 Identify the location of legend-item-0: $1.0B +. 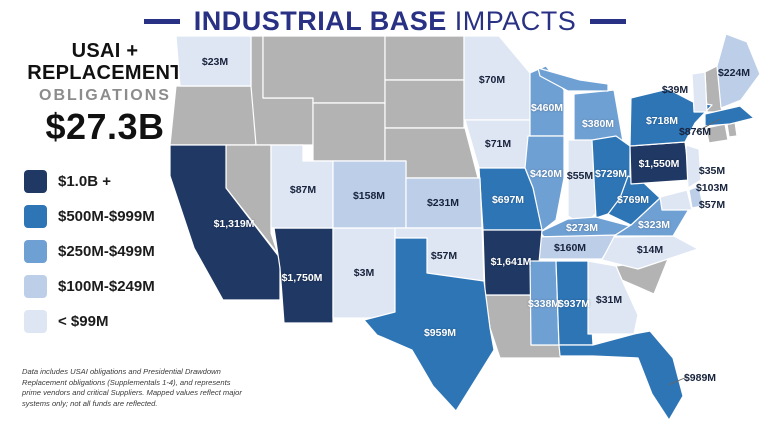
(89, 181).